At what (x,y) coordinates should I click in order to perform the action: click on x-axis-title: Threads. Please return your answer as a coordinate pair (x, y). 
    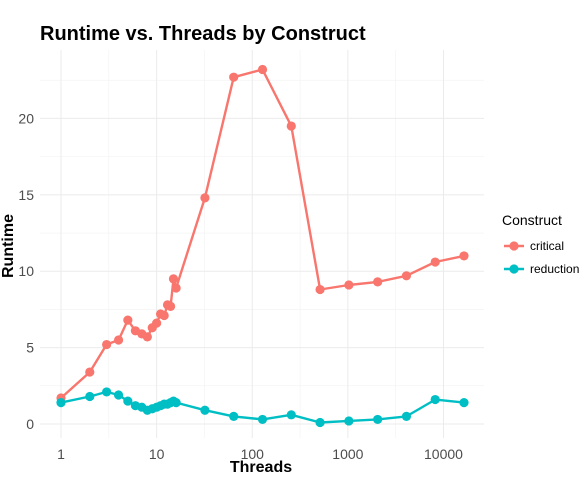
    Looking at the image, I should click on (261, 467).